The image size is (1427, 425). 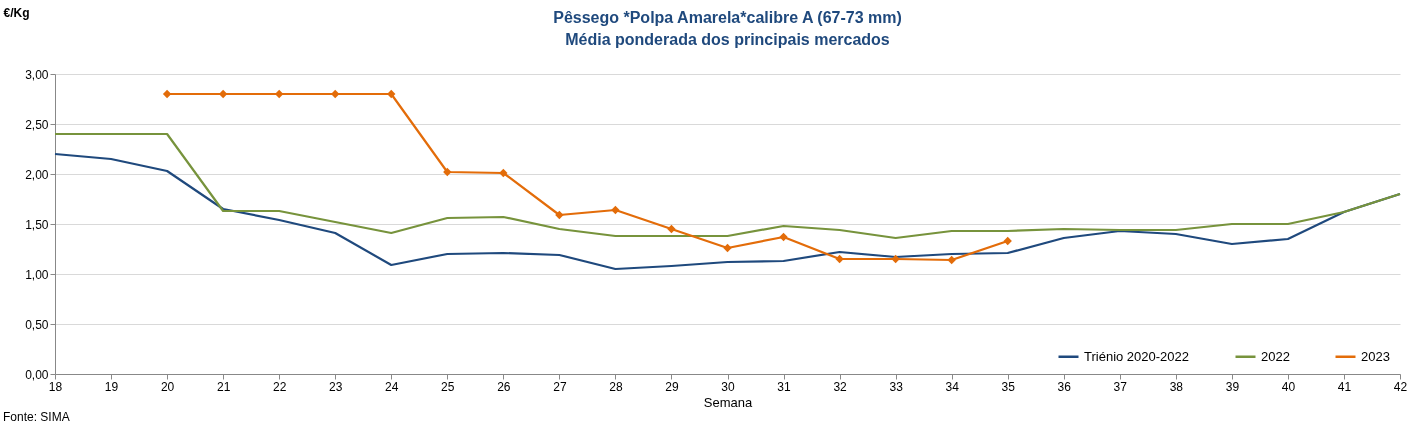 What do you see at coordinates (1232, 386) in the screenshot?
I see `x-tick-label: 39` at bounding box center [1232, 386].